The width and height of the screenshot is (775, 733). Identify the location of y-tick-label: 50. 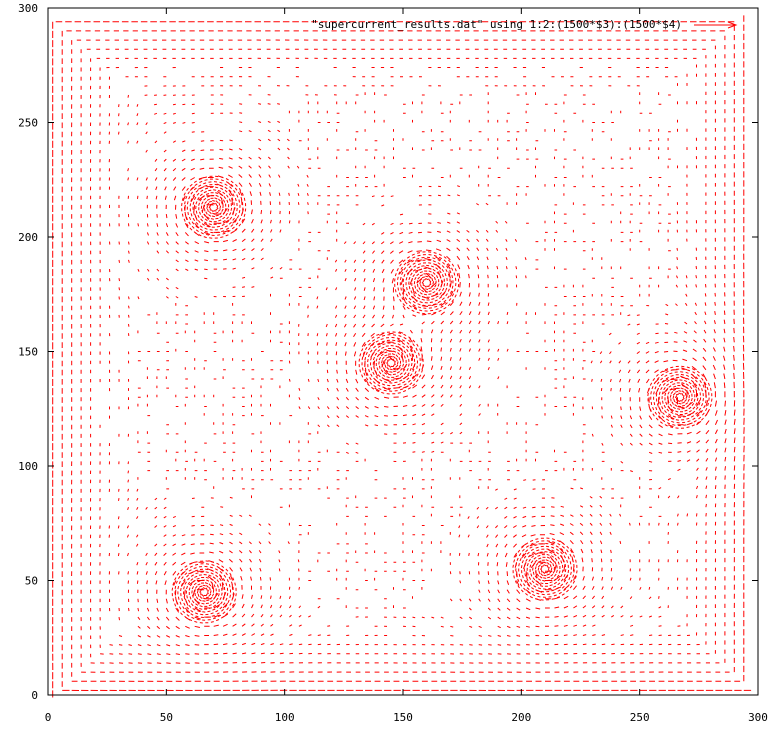
(31, 581).